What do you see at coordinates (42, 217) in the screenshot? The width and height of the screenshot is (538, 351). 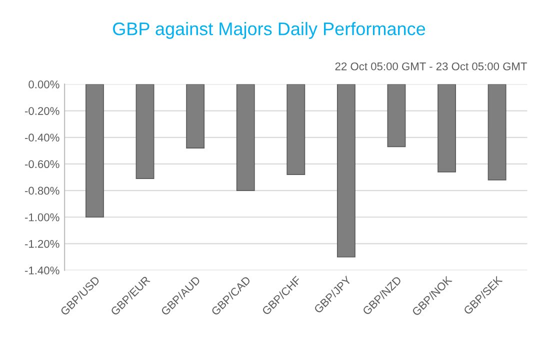 I see `y-tick-label: -1.00%` at bounding box center [42, 217].